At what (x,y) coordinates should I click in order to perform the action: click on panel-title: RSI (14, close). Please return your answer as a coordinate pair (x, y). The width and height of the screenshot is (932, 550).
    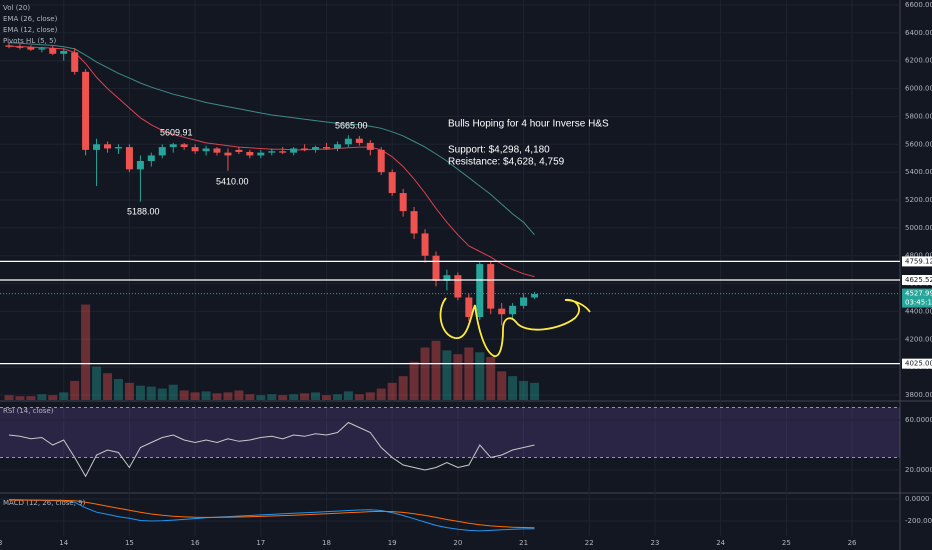
    Looking at the image, I should click on (28, 411).